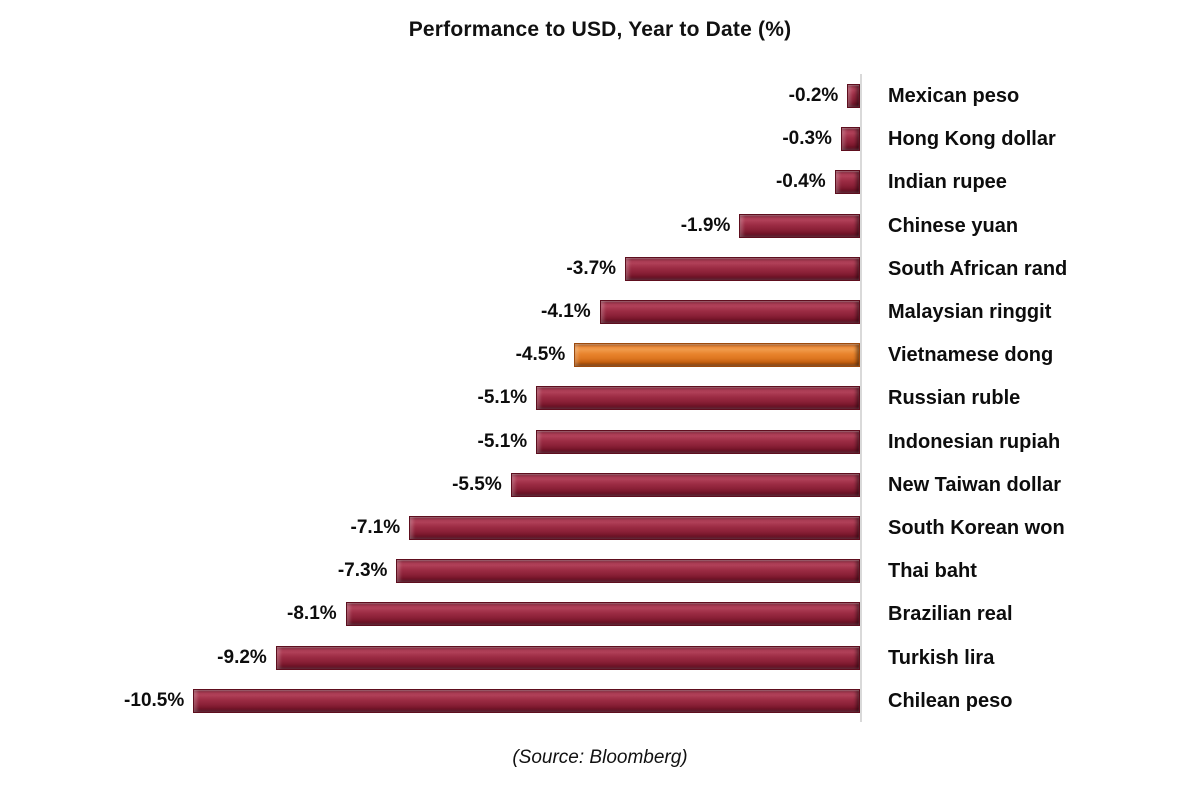 The image size is (1200, 790). What do you see at coordinates (698, 441) in the screenshot?
I see `bar-indonesian-rupiah` at bounding box center [698, 441].